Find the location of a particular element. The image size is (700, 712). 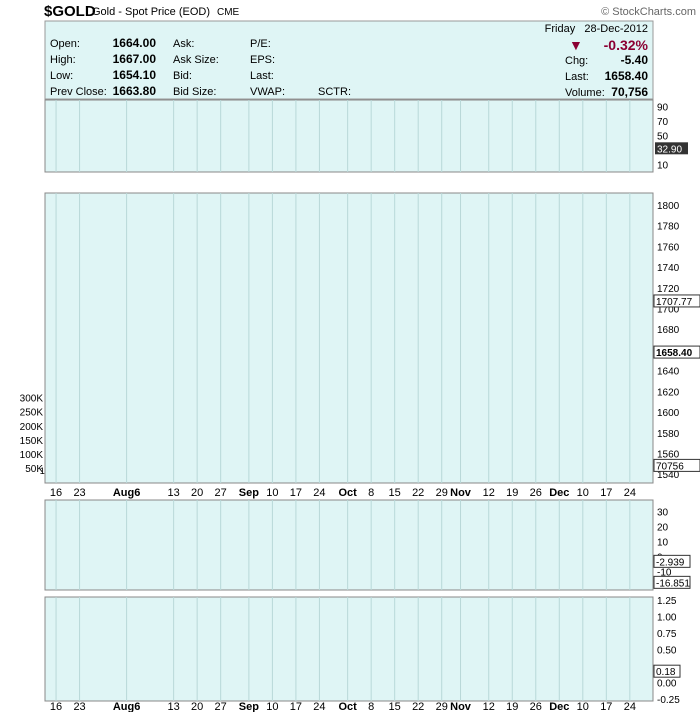

y-tick-label: 1640 is located at coordinates (668, 372).